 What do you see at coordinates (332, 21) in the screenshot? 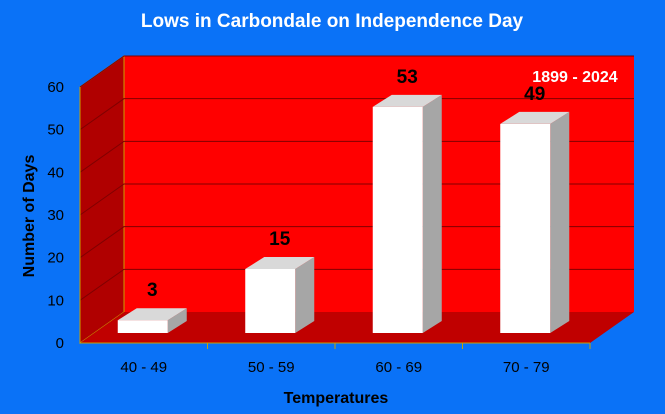
I see `chart-title: Lows in Carbondale on Independence Day` at bounding box center [332, 21].